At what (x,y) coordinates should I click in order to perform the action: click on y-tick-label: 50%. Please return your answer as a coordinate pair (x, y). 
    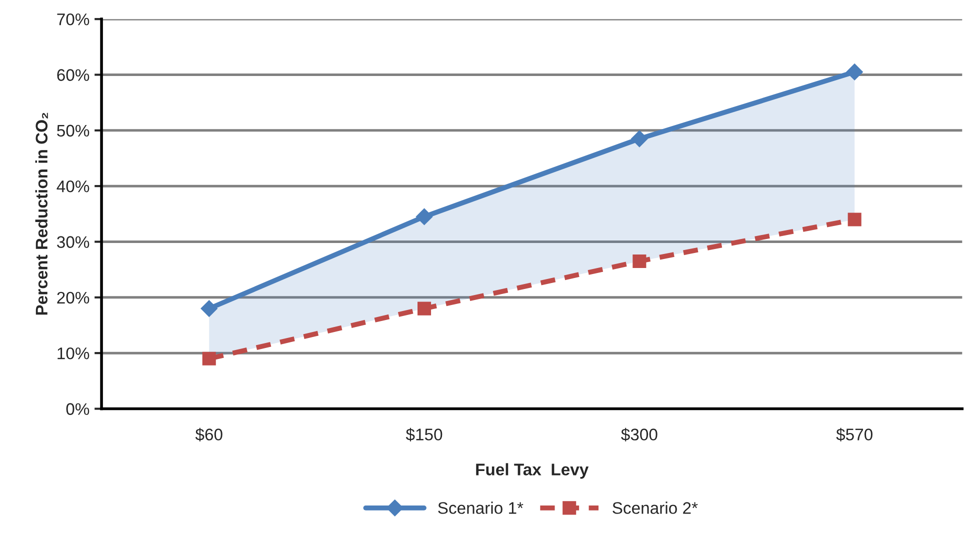
    Looking at the image, I should click on (73, 130).